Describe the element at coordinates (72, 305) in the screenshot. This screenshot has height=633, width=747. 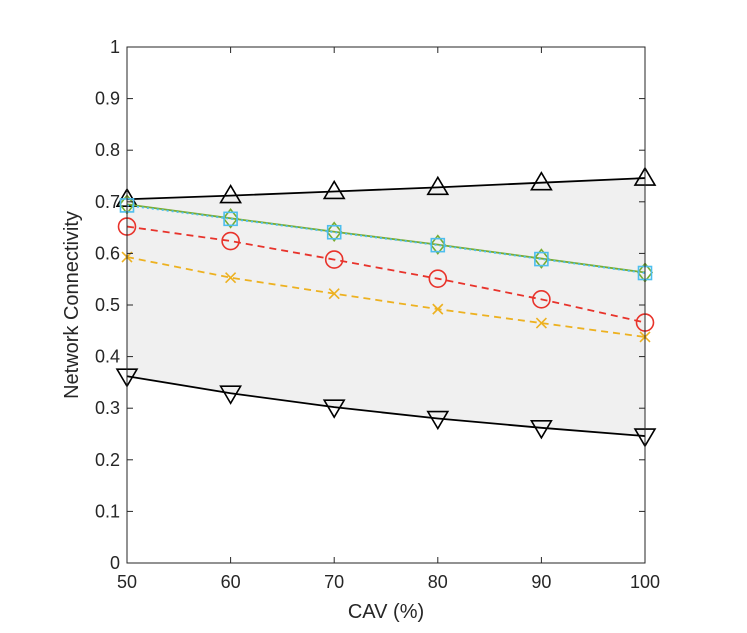
I see `y-axis-label: Network Connectivity` at that location.